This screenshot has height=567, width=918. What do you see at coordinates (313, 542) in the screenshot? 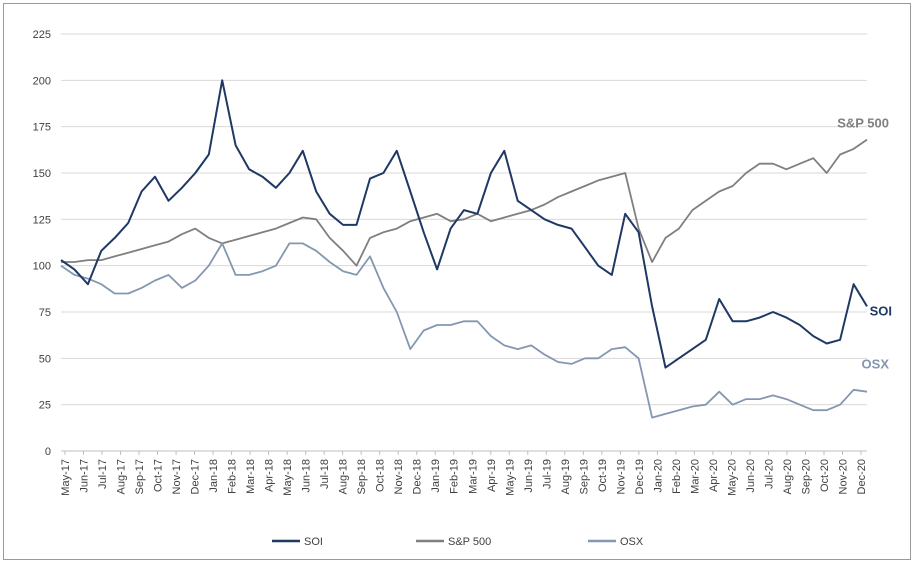
I see `legend-label: SOI` at bounding box center [313, 542].